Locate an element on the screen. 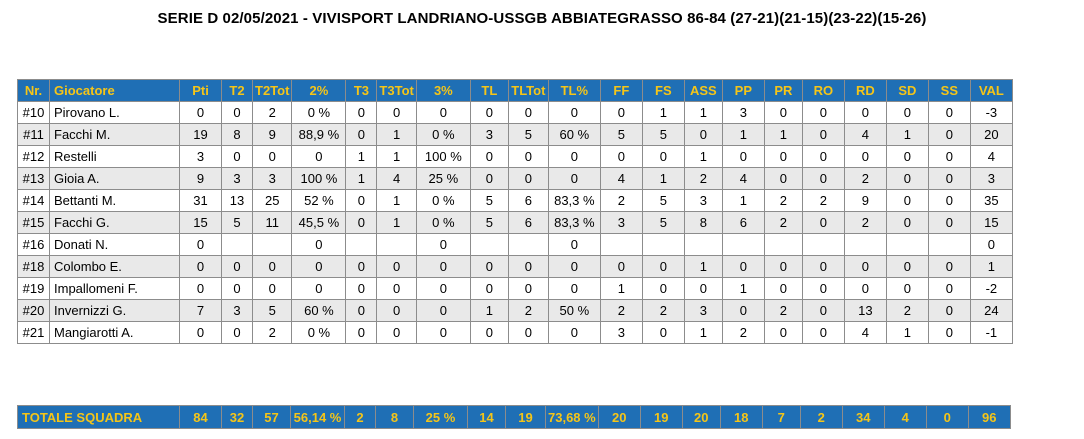  column-header-giocatore: Giocatore is located at coordinates (114, 90).